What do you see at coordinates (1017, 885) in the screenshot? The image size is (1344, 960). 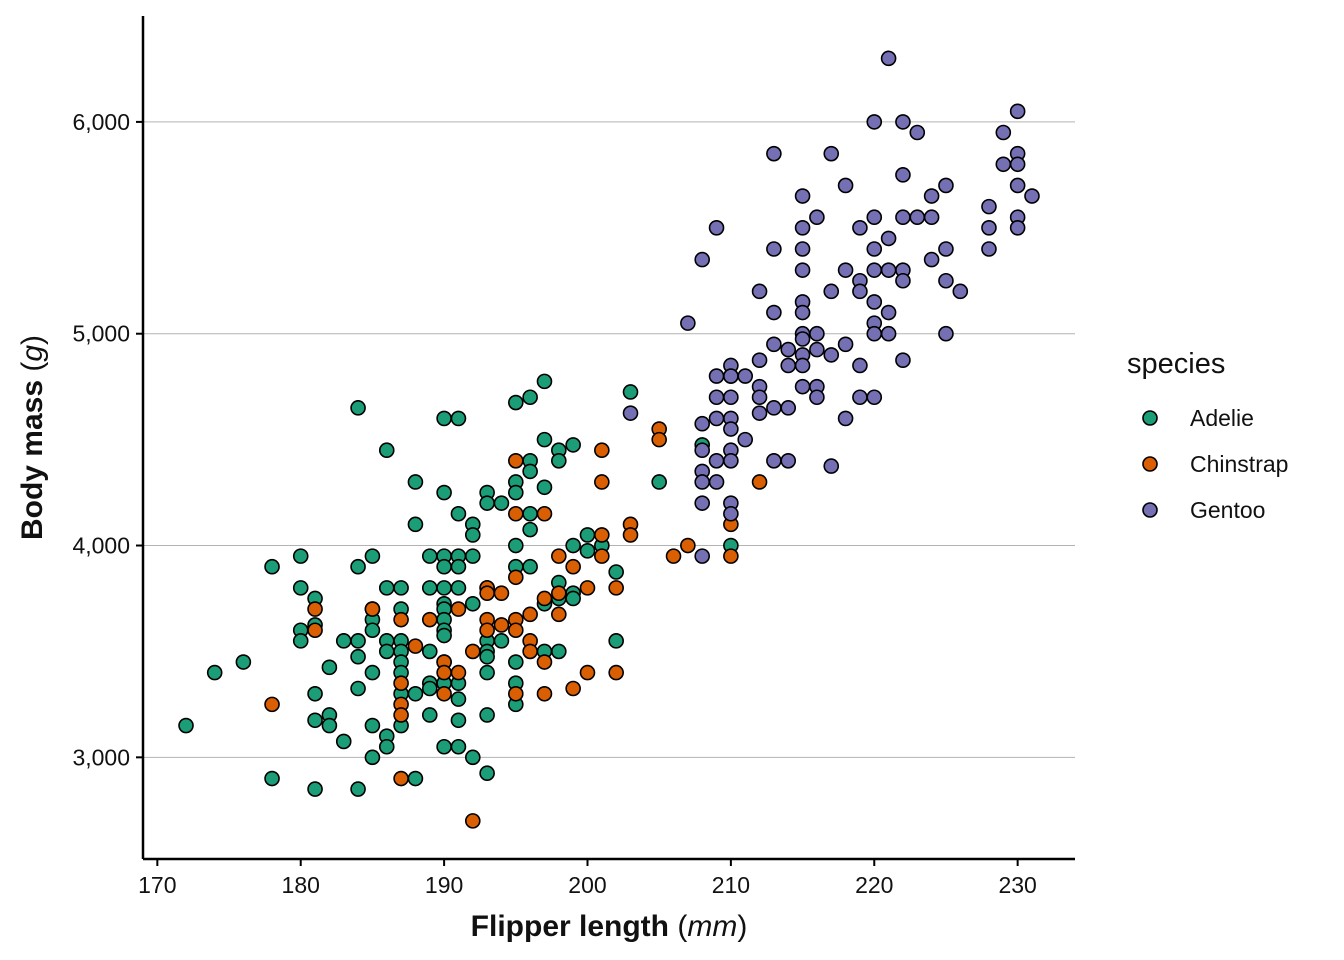 I see `x-tick-label-230: 230` at bounding box center [1017, 885].